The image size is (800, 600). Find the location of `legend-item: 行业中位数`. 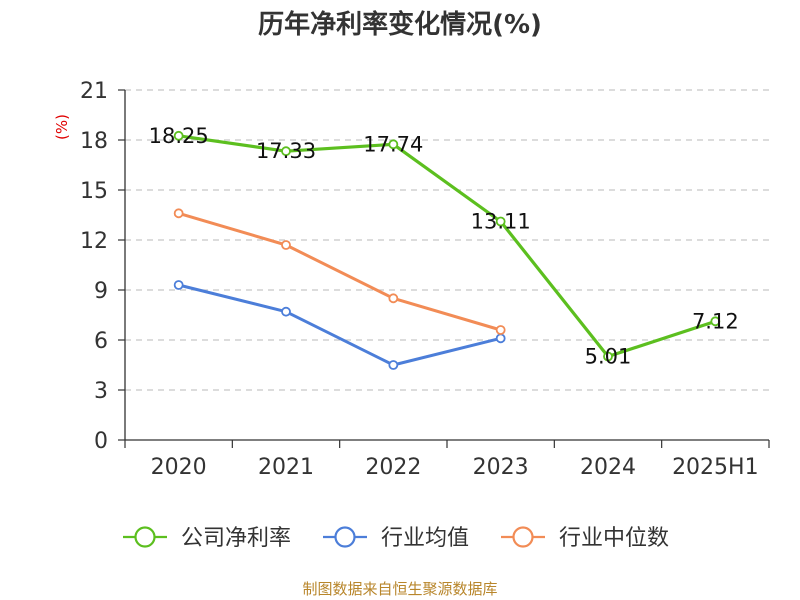

legend-item: 行业中位数 is located at coordinates (585, 538).